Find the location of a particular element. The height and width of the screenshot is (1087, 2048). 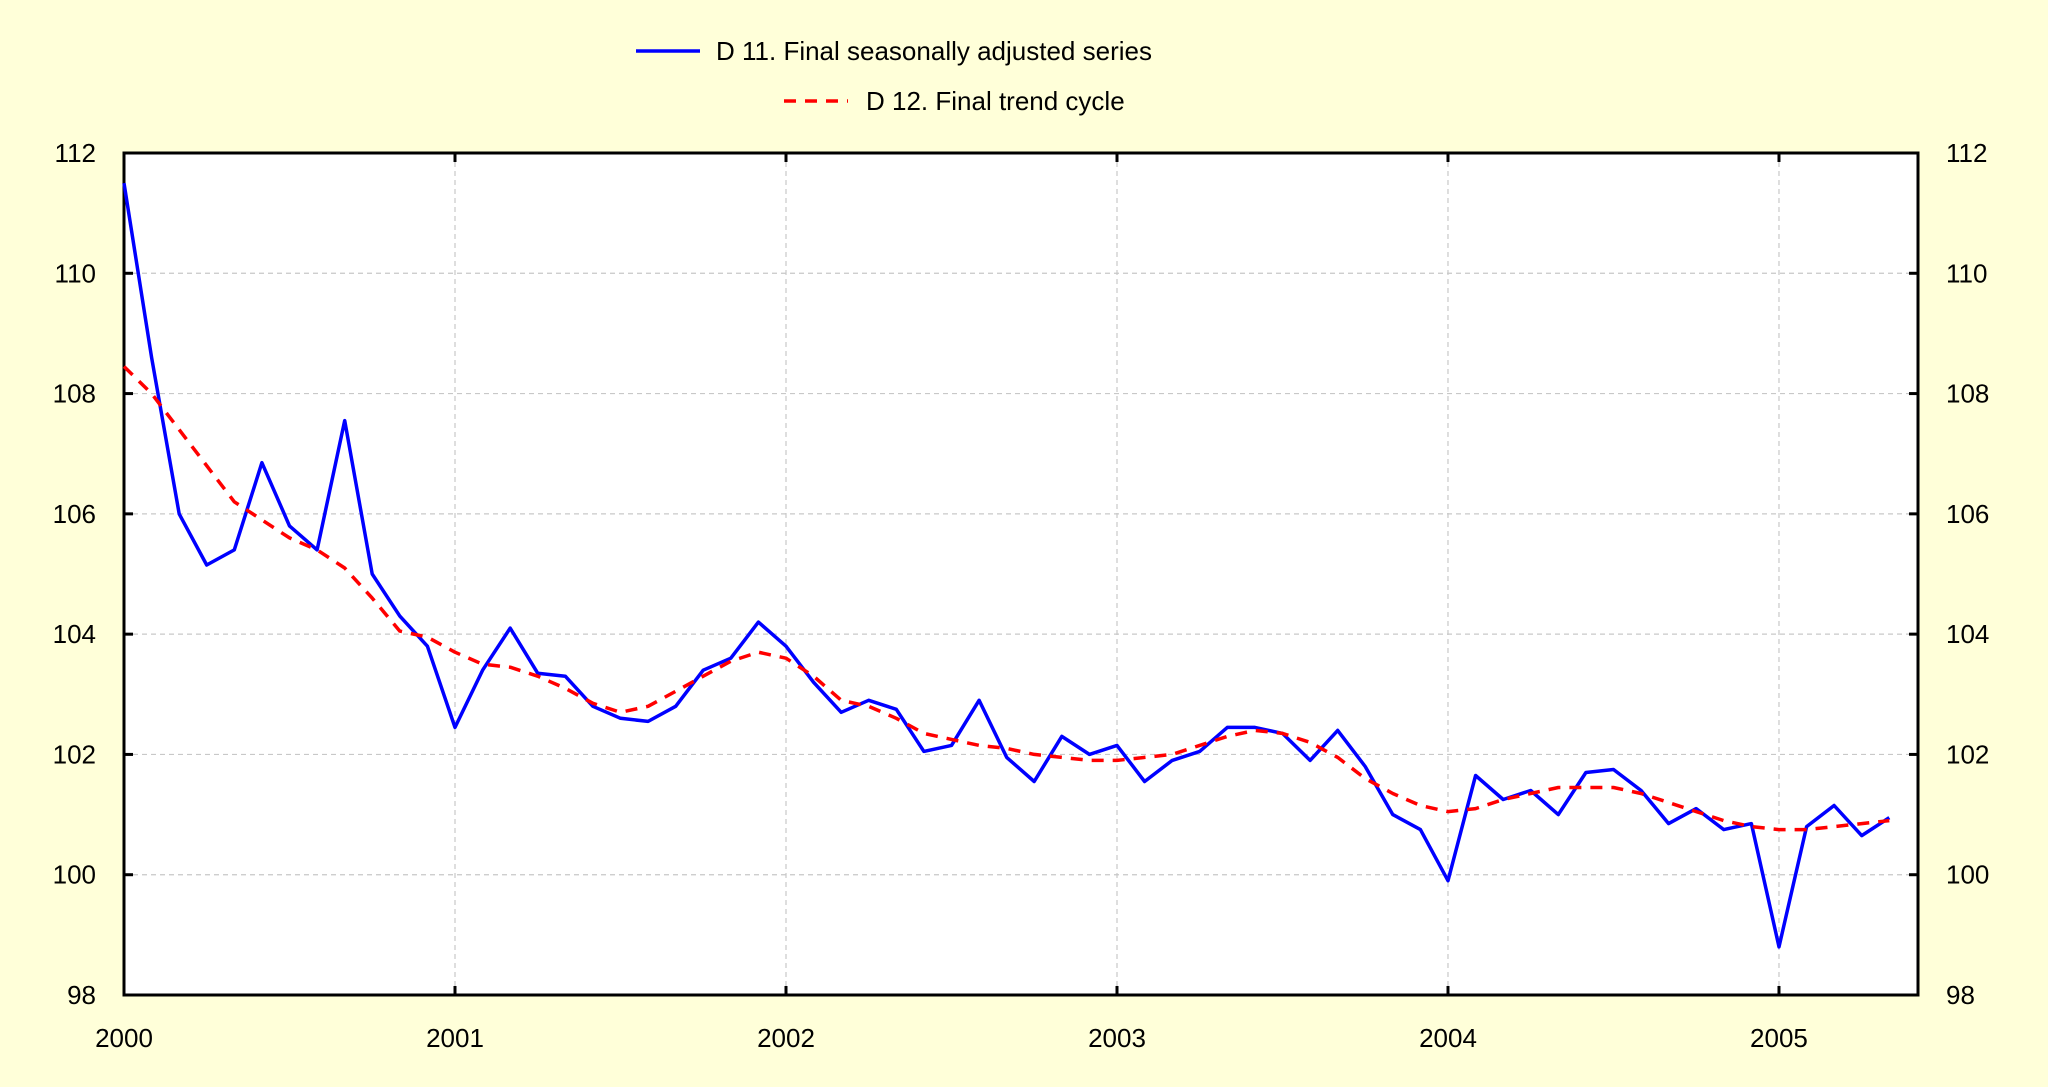

y-tick-label-right: 104 is located at coordinates (1967, 634).